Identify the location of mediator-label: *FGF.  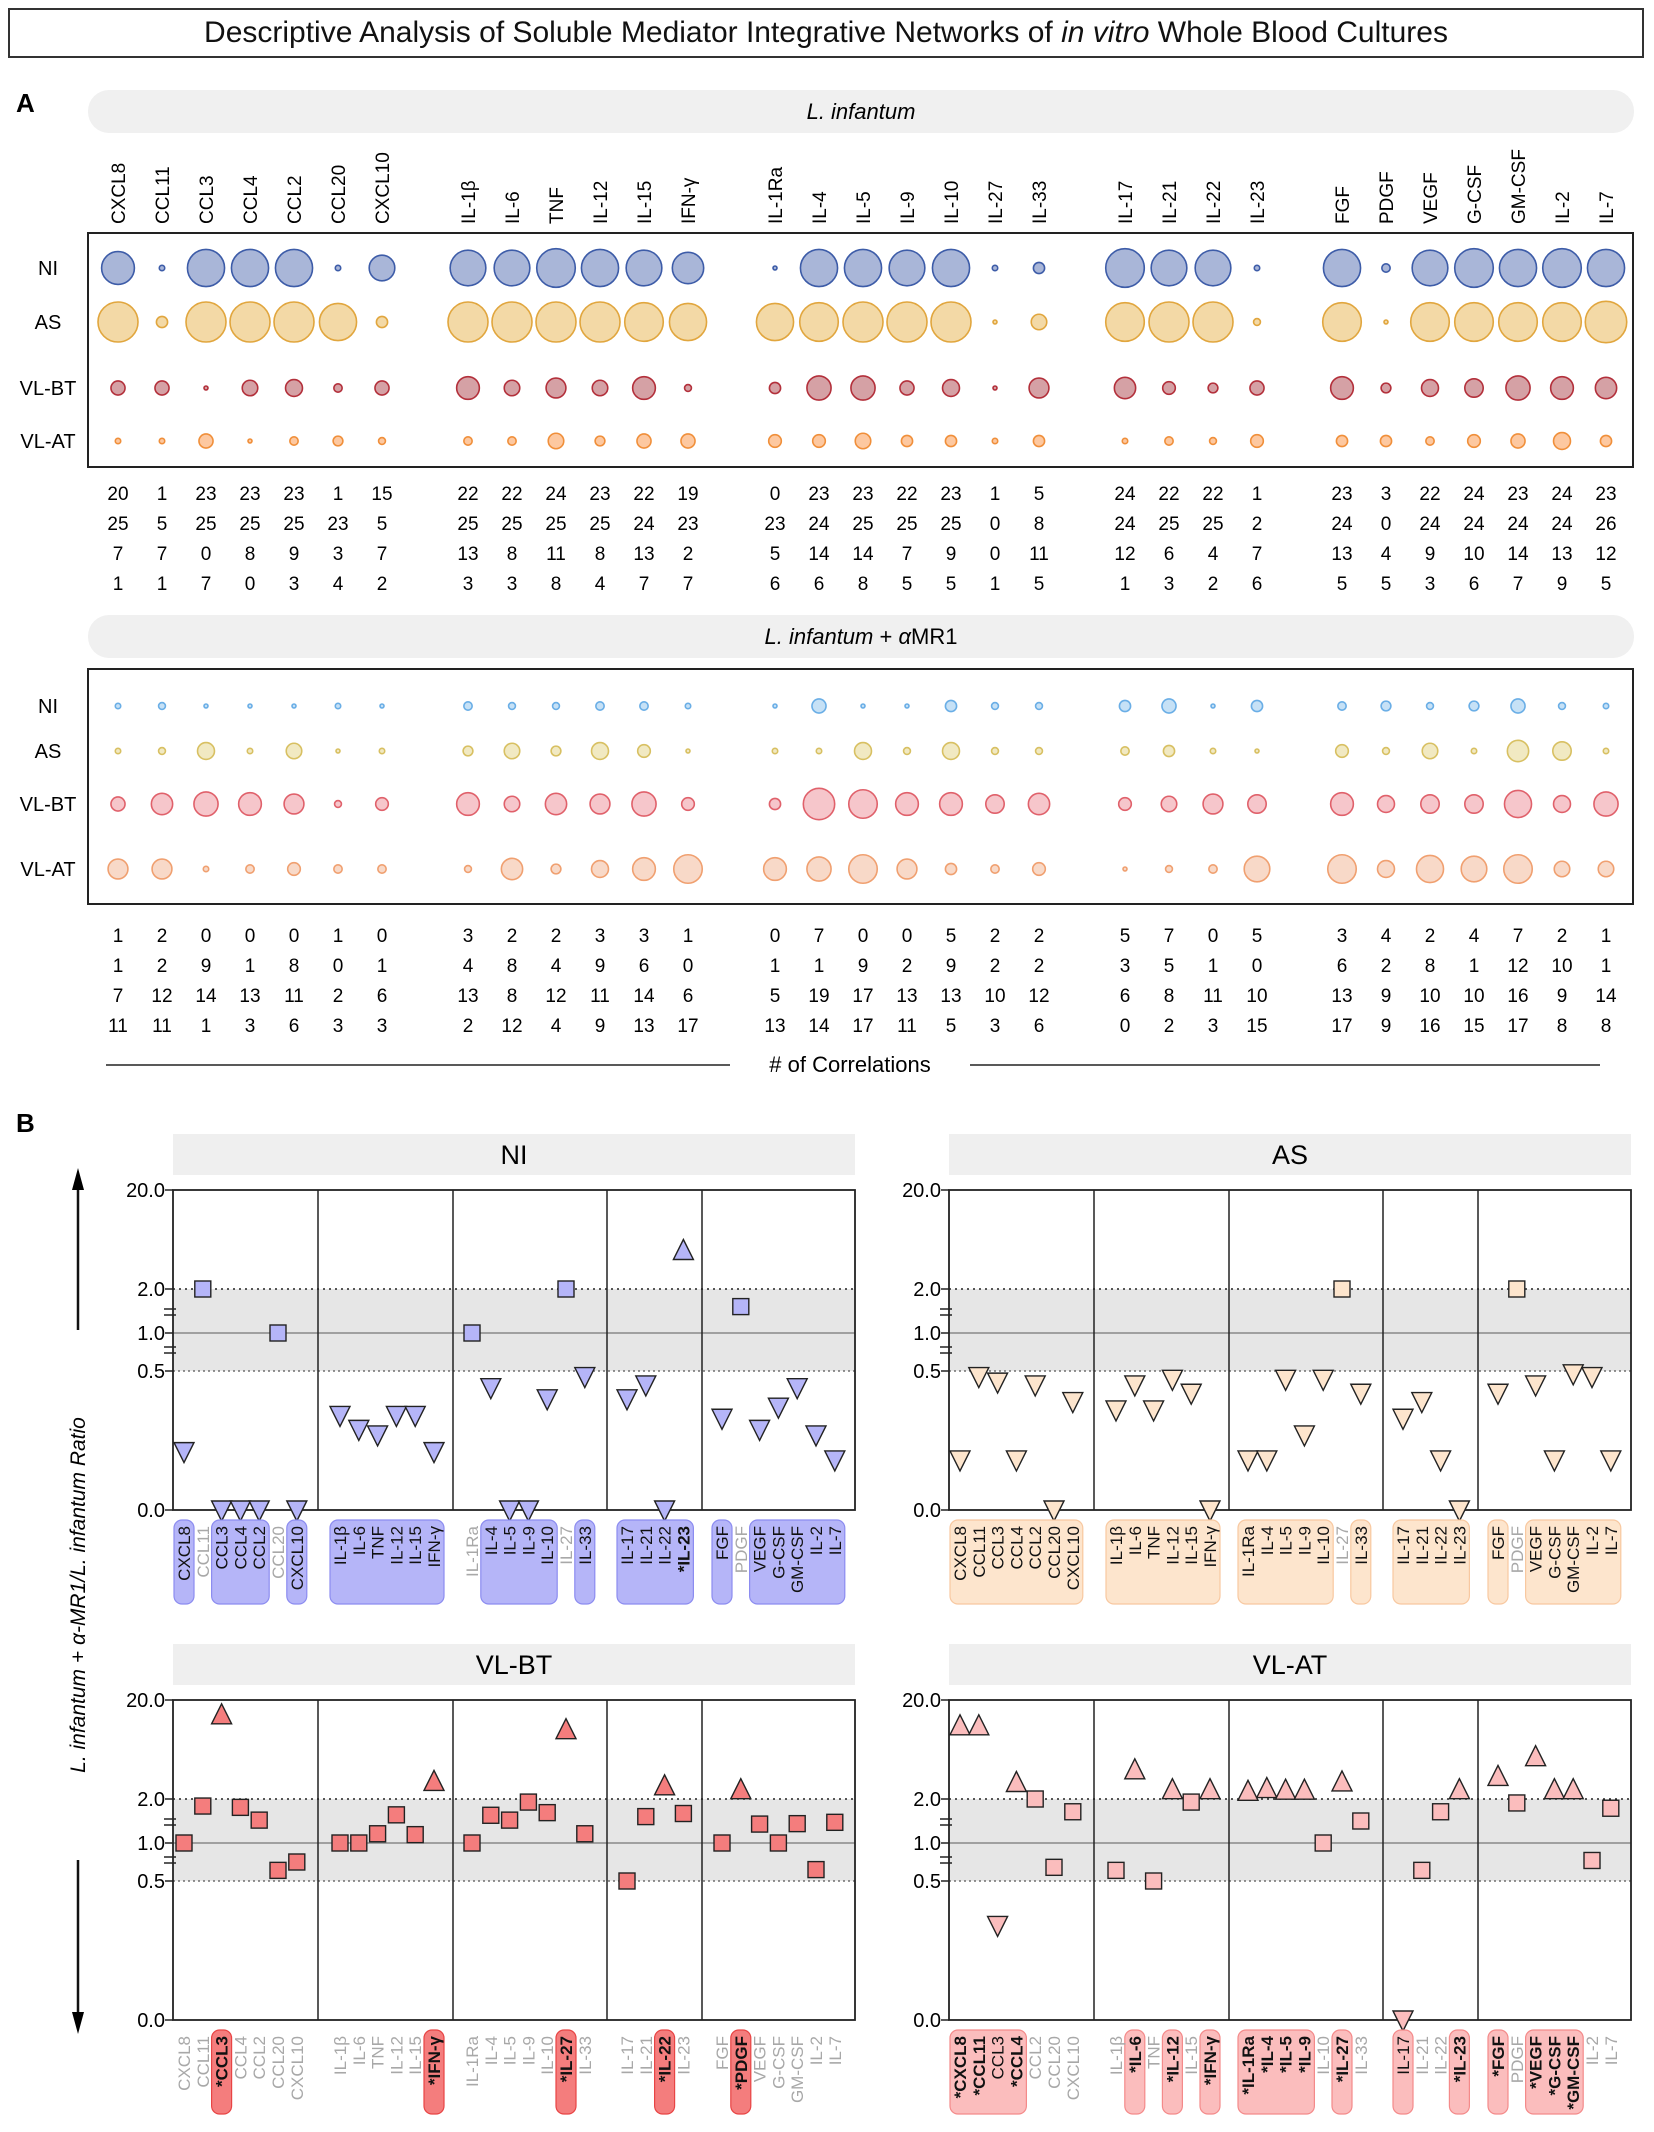
(1498, 2056).